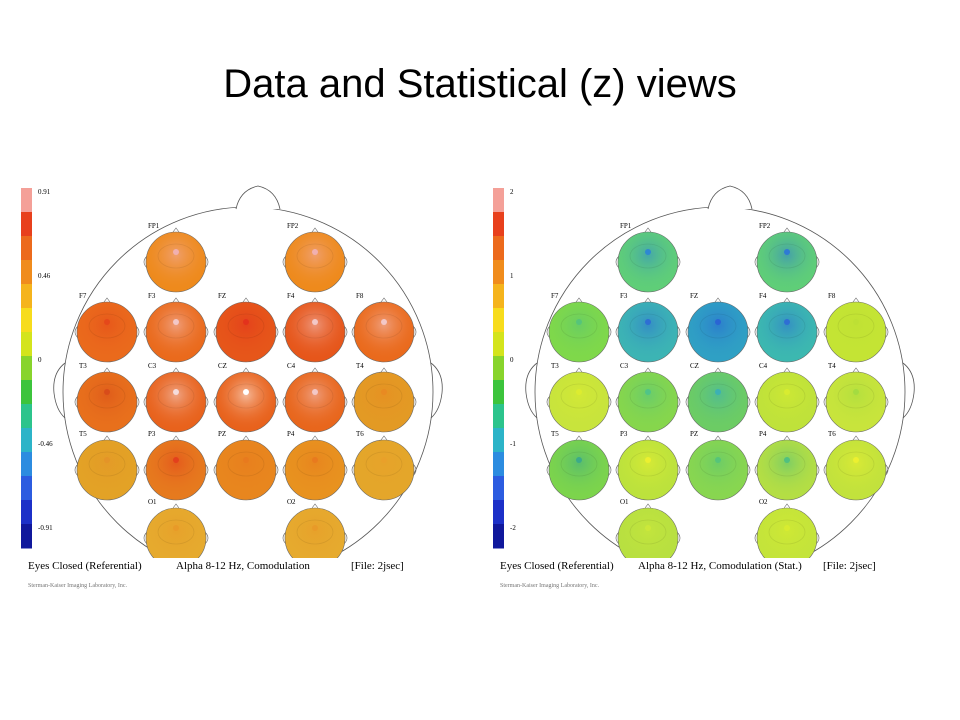 The height and width of the screenshot is (720, 960). I want to click on slide-title: Data and Statistical (z) views, so click(480, 84).